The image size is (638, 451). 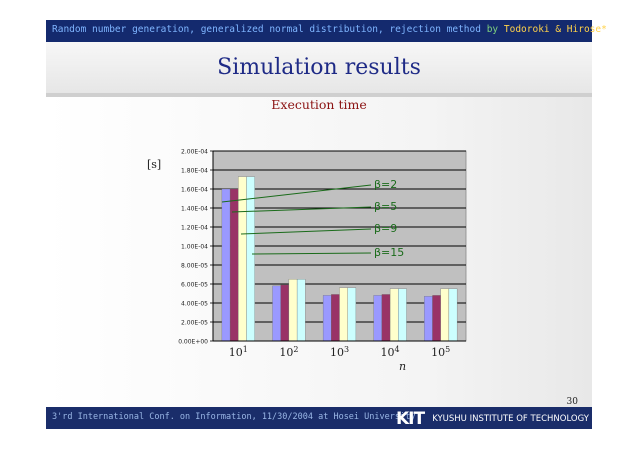 What do you see at coordinates (194, 304) in the screenshot?
I see `y-tick-label: 4.00E-05` at bounding box center [194, 304].